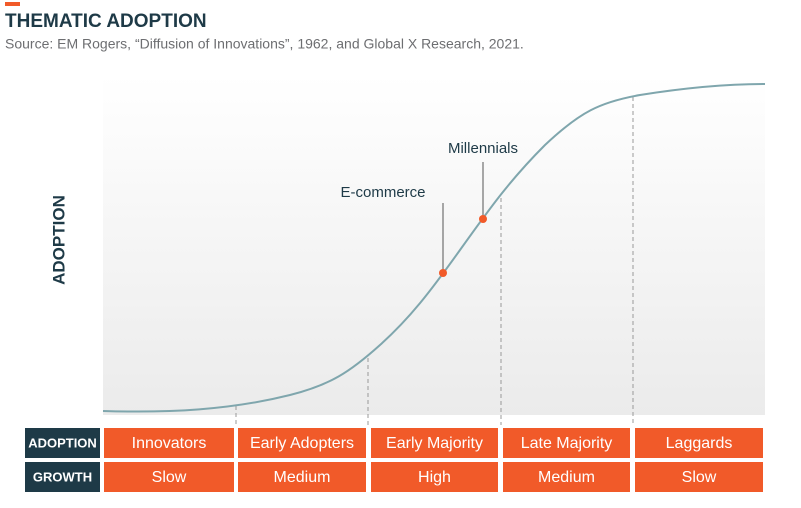  I want to click on cell-text: Late Majority, so click(567, 443).